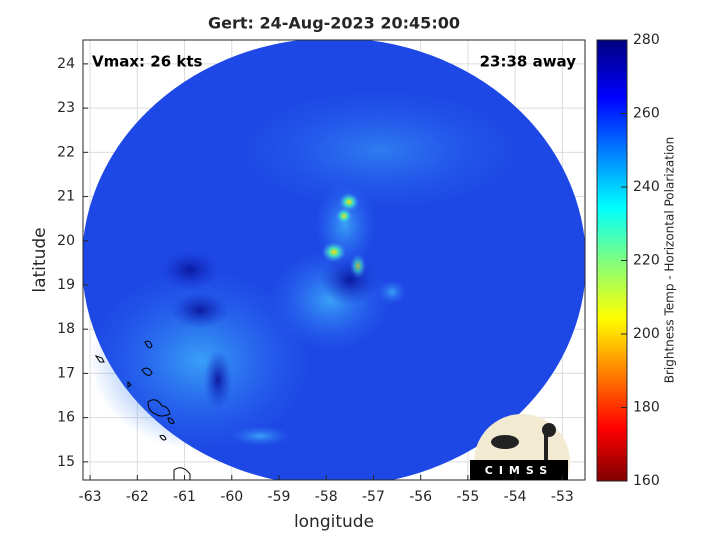 The height and width of the screenshot is (540, 720). What do you see at coordinates (326, 497) in the screenshot?
I see `x-tick-label: -58` at bounding box center [326, 497].